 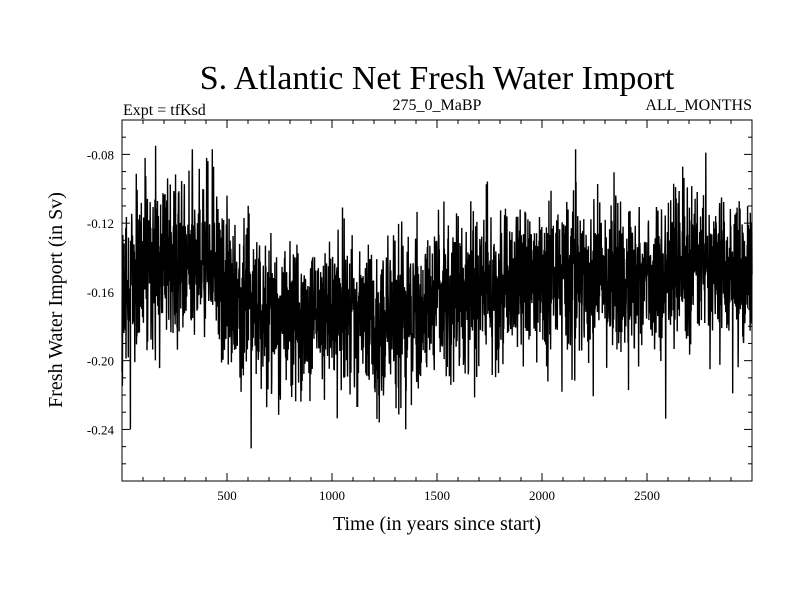 What do you see at coordinates (100, 361) in the screenshot?
I see `y-tick-label: -0.20` at bounding box center [100, 361].